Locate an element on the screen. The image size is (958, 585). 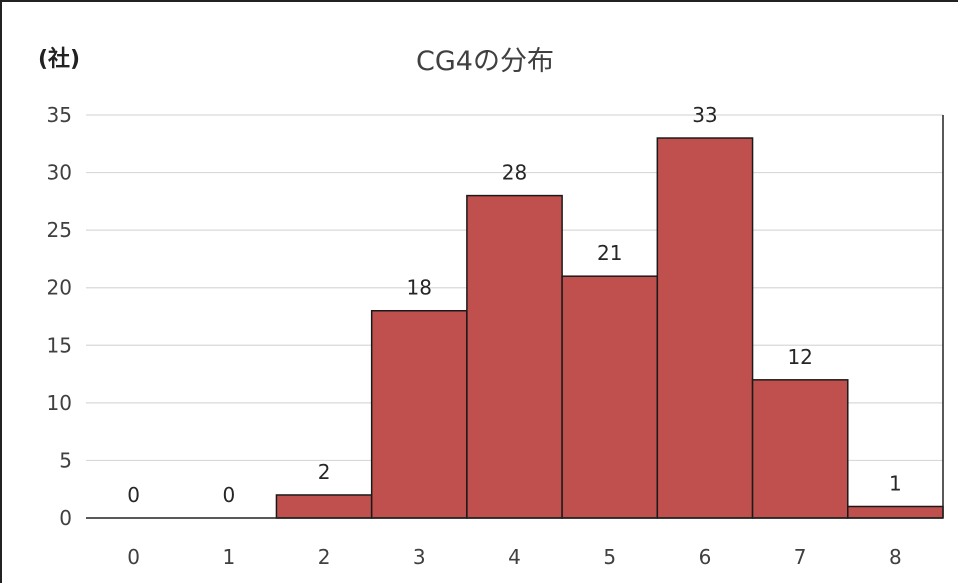
data-label-2: 2 is located at coordinates (324, 472).